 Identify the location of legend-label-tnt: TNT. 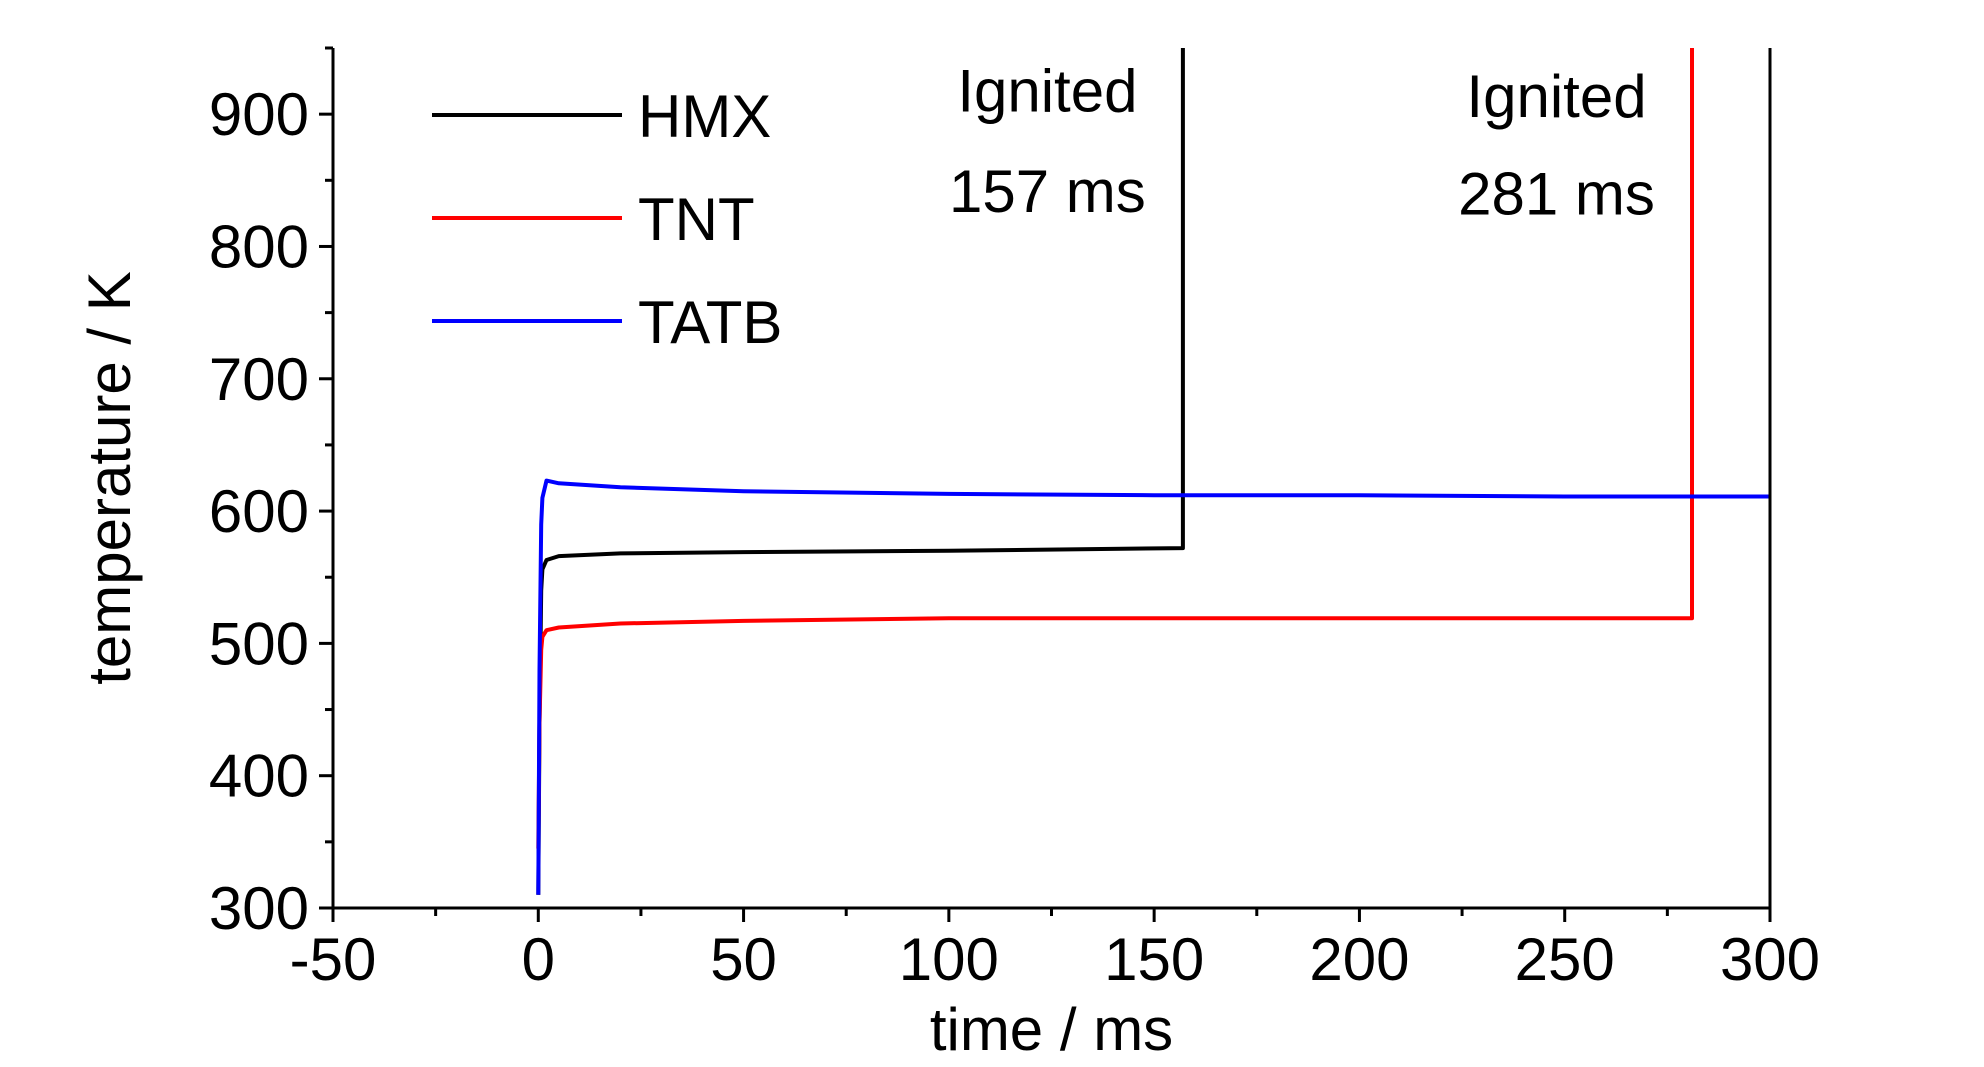
(696, 219).